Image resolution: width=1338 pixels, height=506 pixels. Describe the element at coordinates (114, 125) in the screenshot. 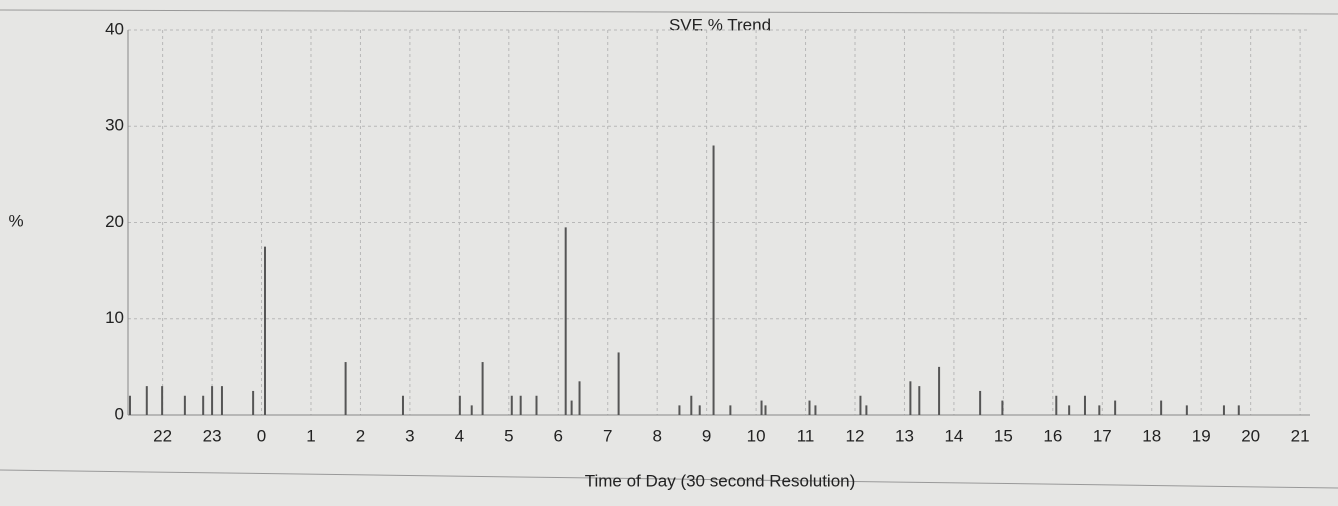

I see `y-tick-label: 30` at that location.